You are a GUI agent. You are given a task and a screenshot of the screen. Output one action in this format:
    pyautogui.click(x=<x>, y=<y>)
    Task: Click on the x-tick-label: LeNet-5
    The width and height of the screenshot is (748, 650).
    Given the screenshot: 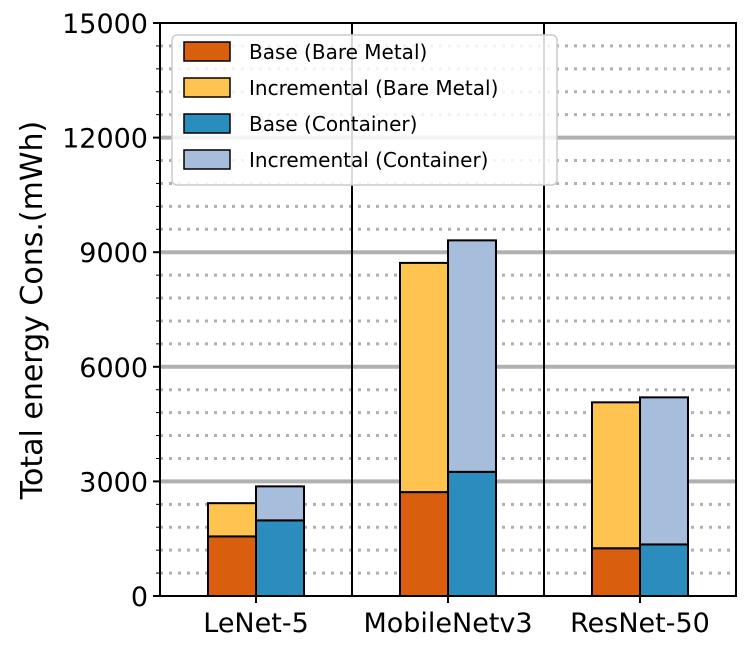 What is the action you would take?
    pyautogui.click(x=256, y=623)
    